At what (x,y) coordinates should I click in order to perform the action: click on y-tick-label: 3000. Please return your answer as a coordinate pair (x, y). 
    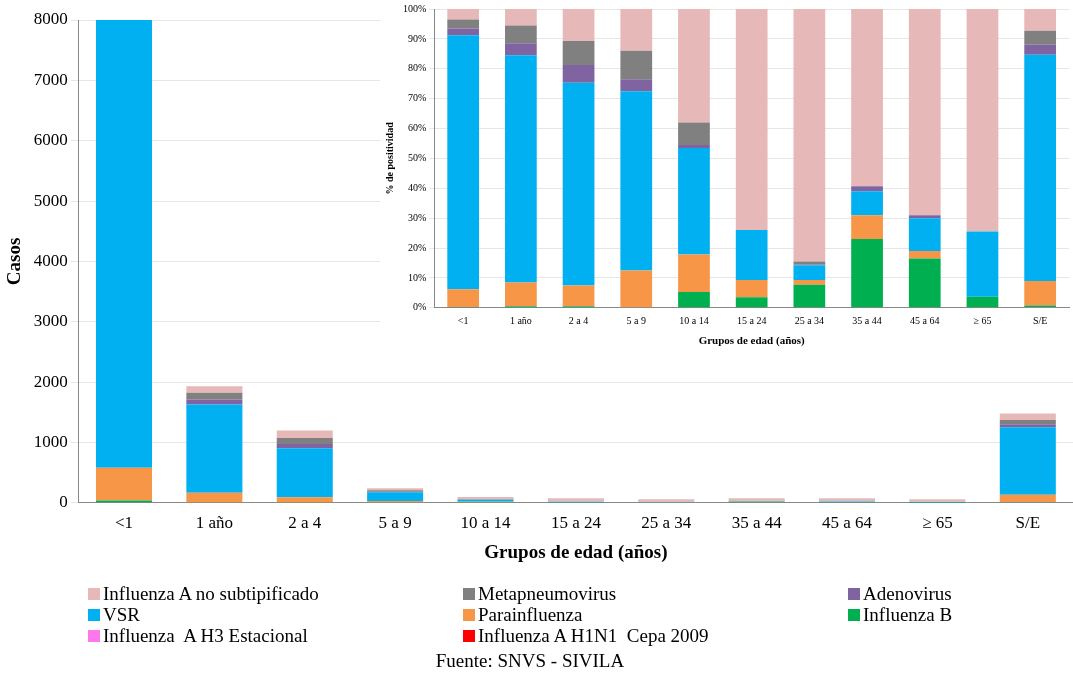
    Looking at the image, I should click on (50, 321).